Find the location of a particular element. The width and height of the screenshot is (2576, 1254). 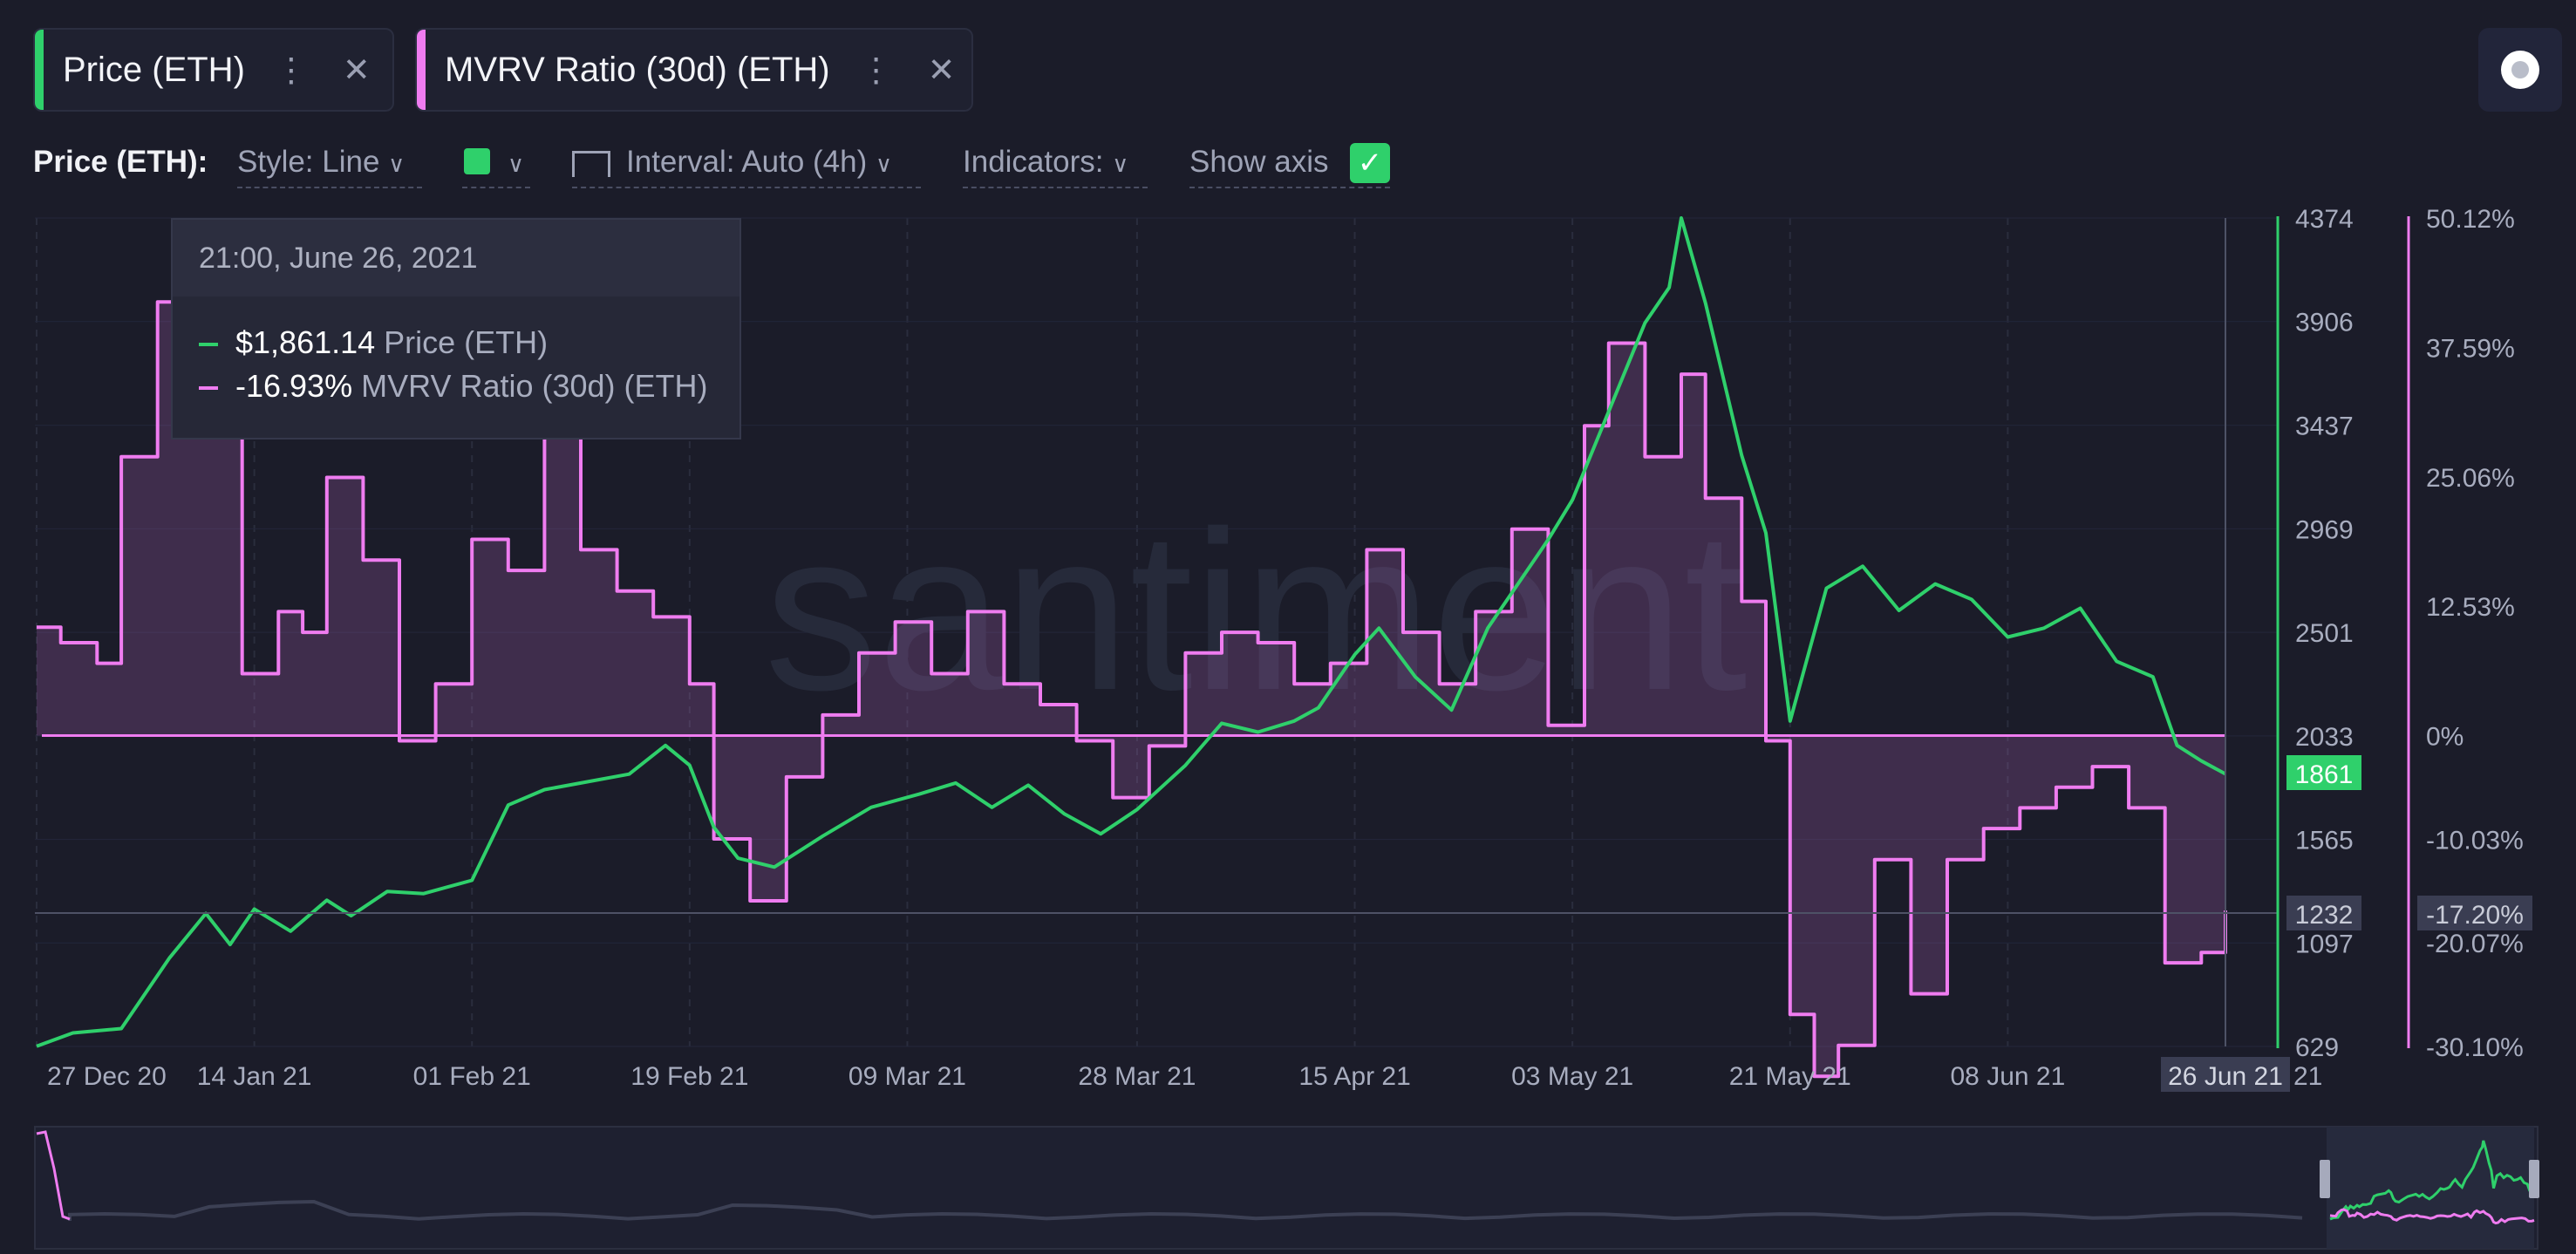

price-tick-label: 4374 is located at coordinates (2325, 219).